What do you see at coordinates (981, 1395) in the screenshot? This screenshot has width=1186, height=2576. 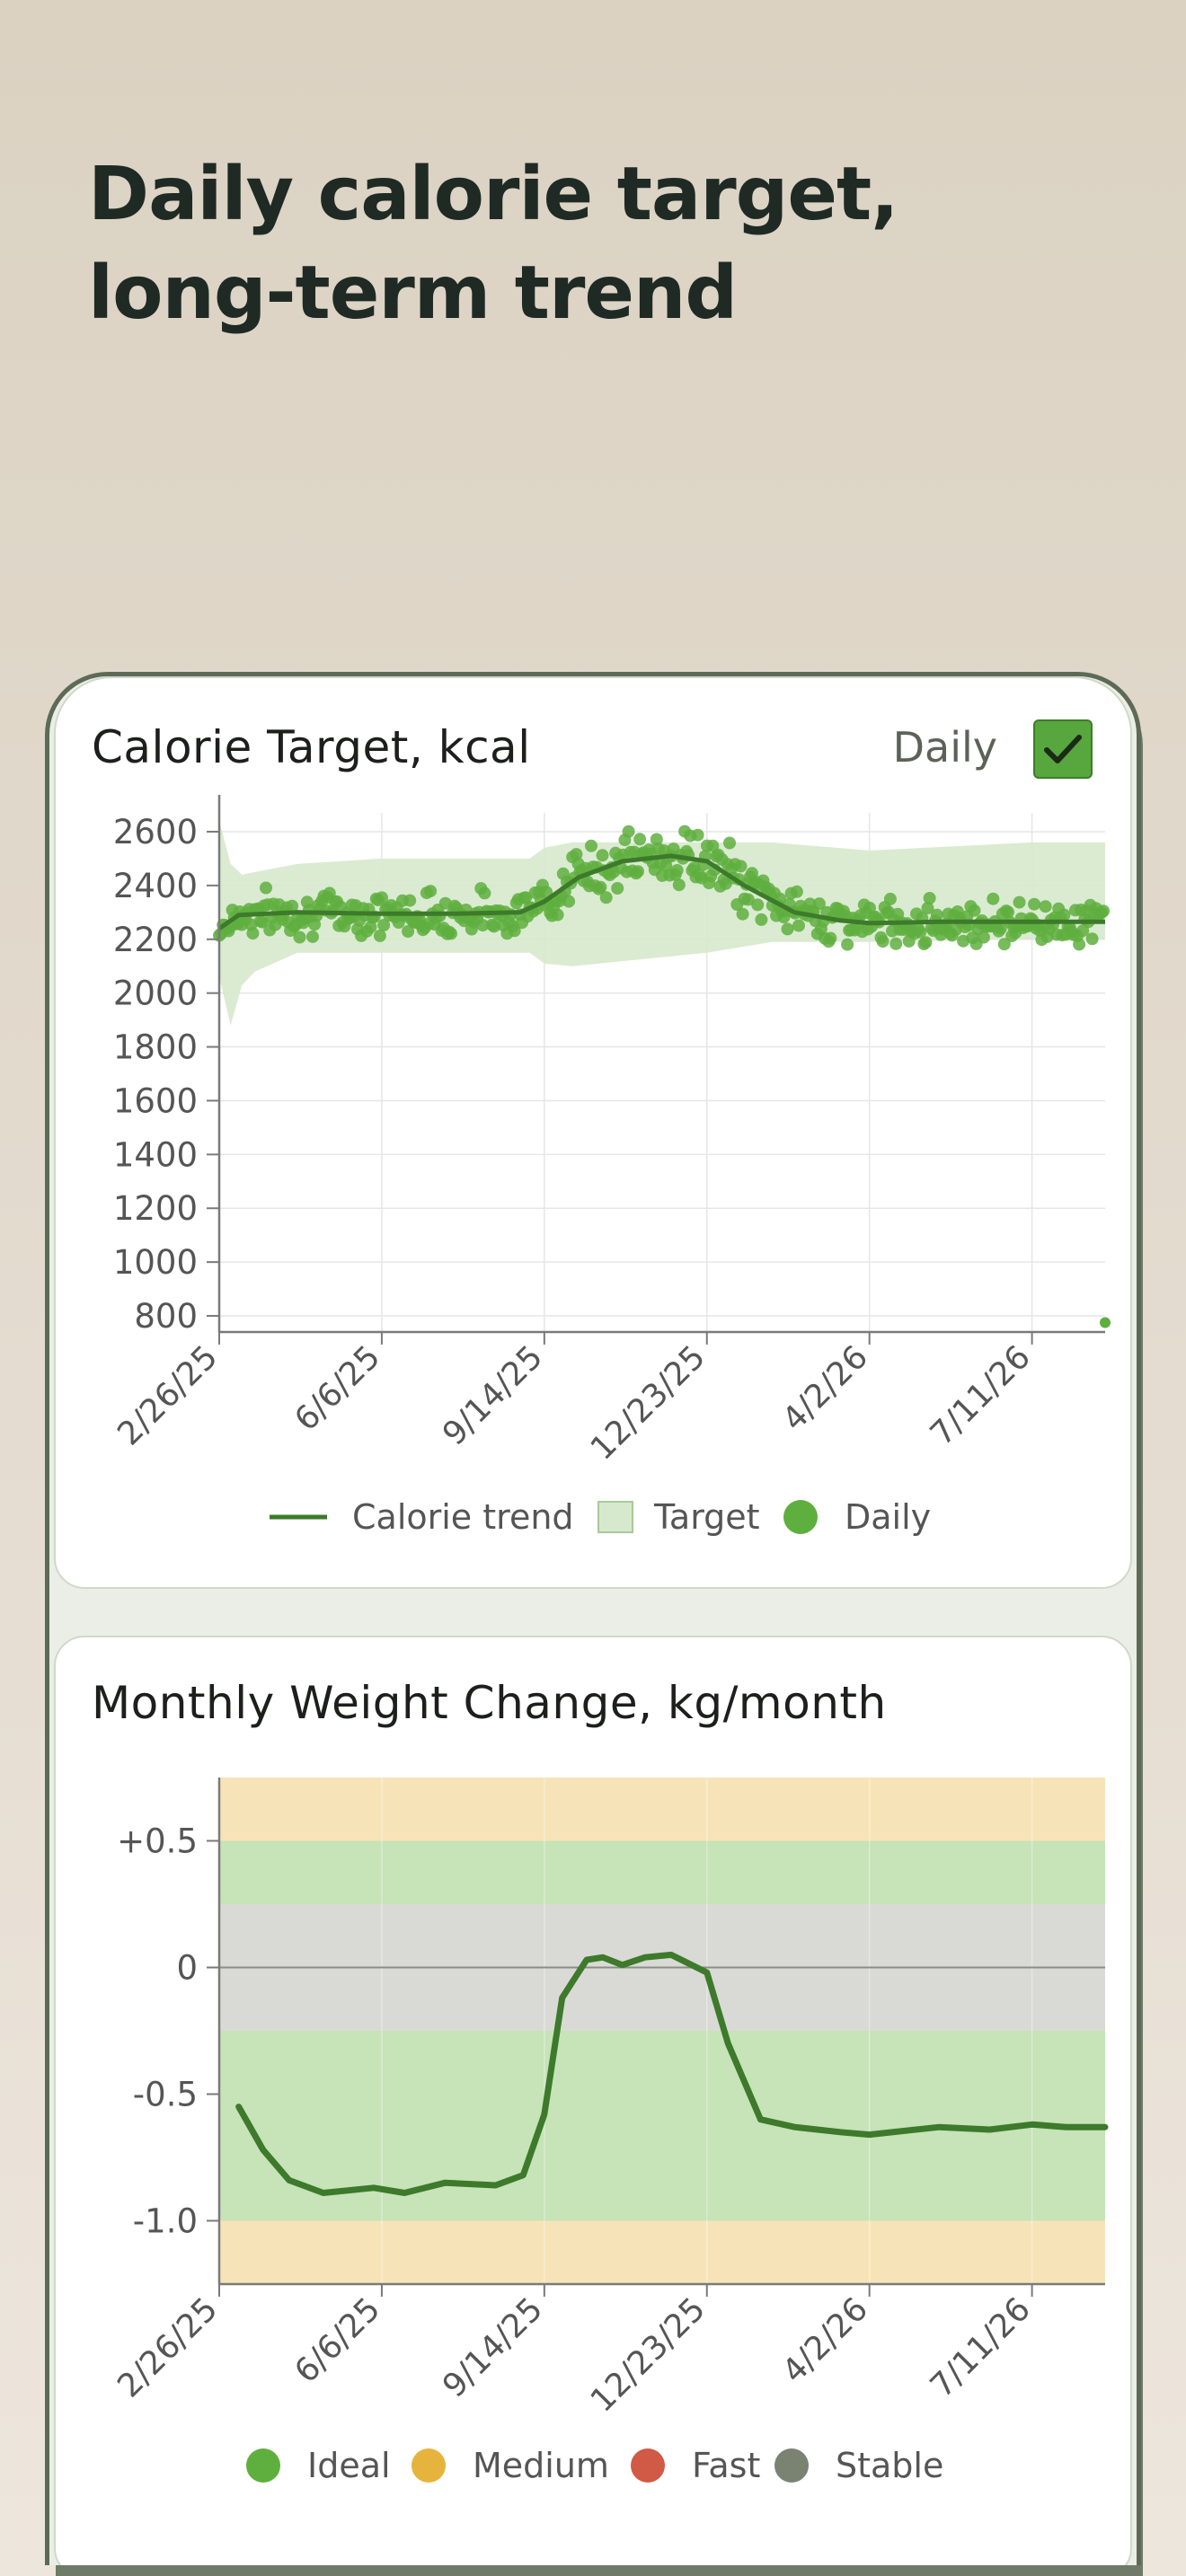 I see `calorie-x-tick-label: 7/11/26` at bounding box center [981, 1395].